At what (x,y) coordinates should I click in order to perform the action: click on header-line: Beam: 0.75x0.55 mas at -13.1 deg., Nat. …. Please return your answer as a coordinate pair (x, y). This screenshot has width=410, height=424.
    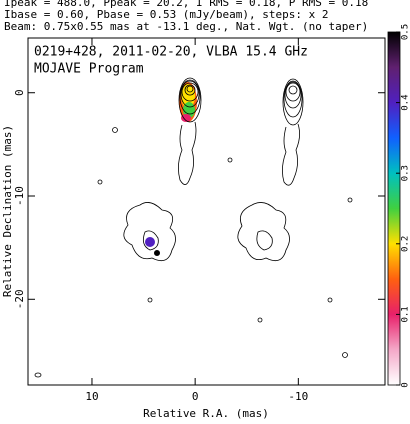
    Looking at the image, I should click on (186, 26).